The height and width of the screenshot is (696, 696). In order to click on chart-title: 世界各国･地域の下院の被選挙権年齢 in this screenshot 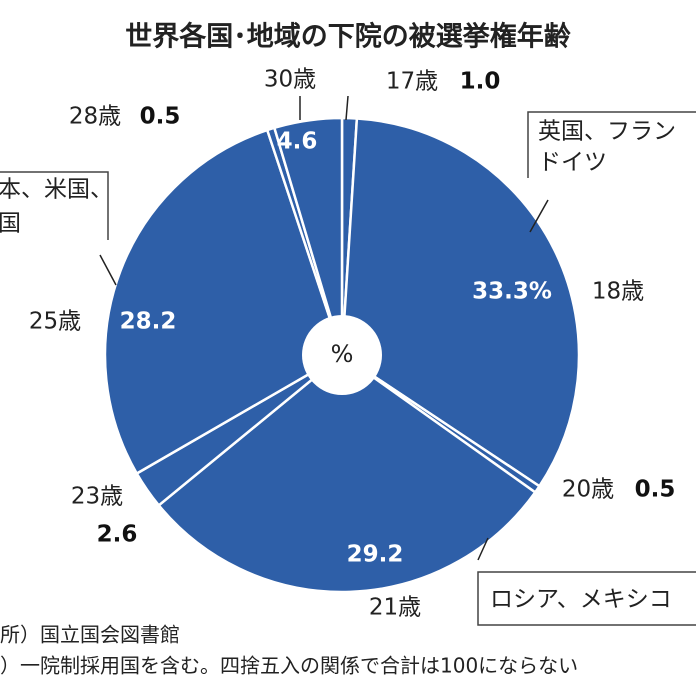, I will do `click(348, 37)`.